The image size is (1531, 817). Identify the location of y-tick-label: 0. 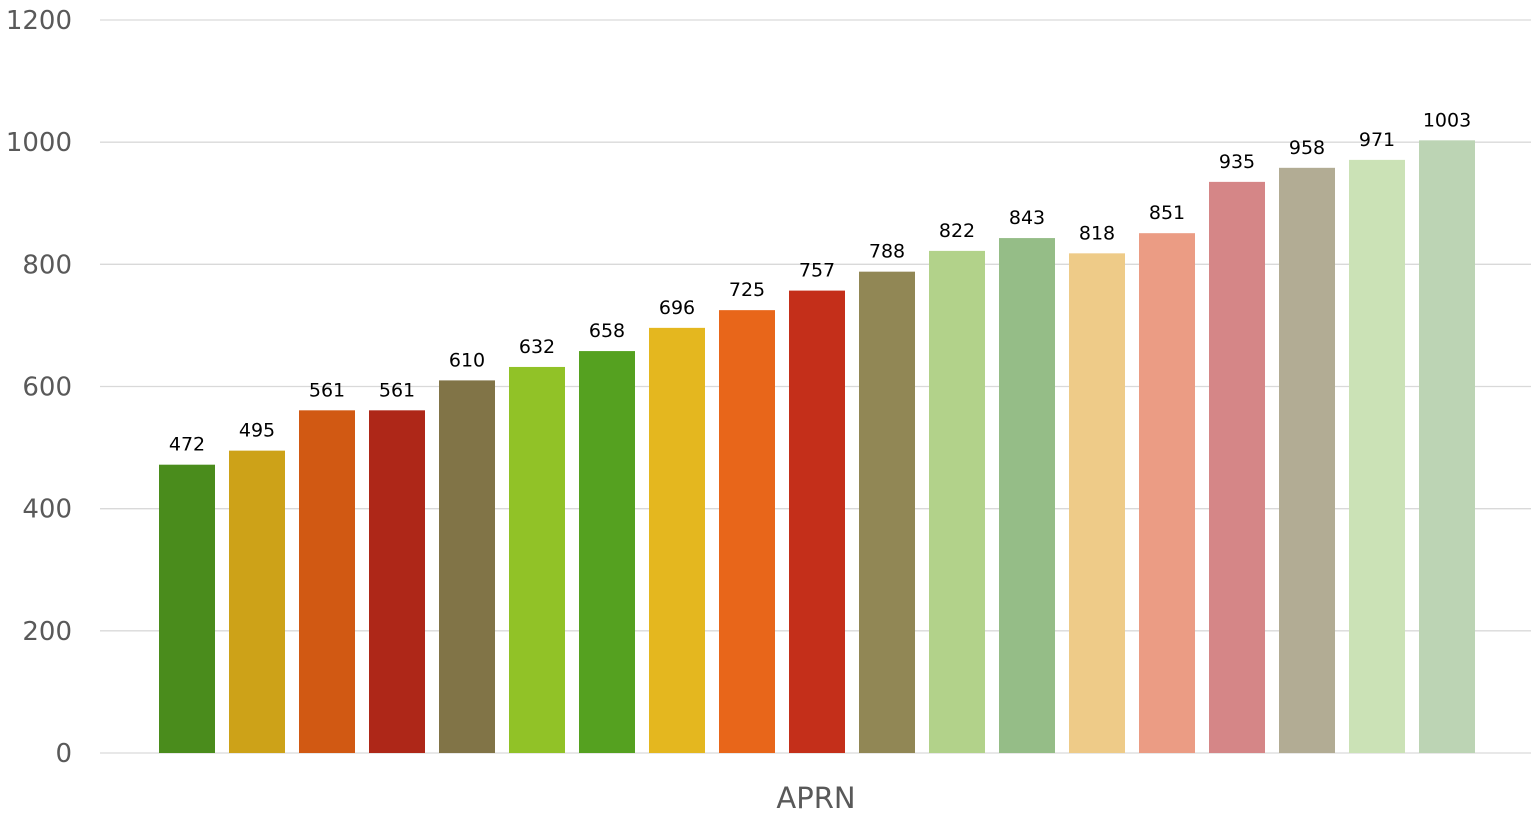
(63, 754).